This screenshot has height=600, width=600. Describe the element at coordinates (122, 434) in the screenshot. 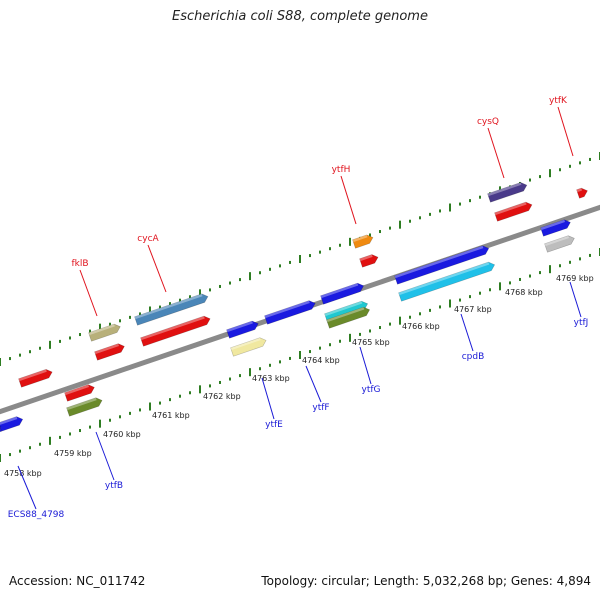

I see `scale-tick-label: 4760 kbp` at that location.